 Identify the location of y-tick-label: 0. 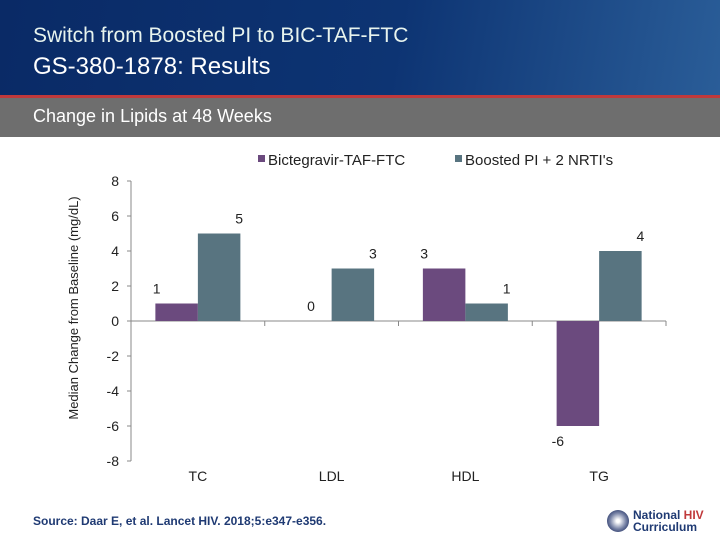
(115, 321).